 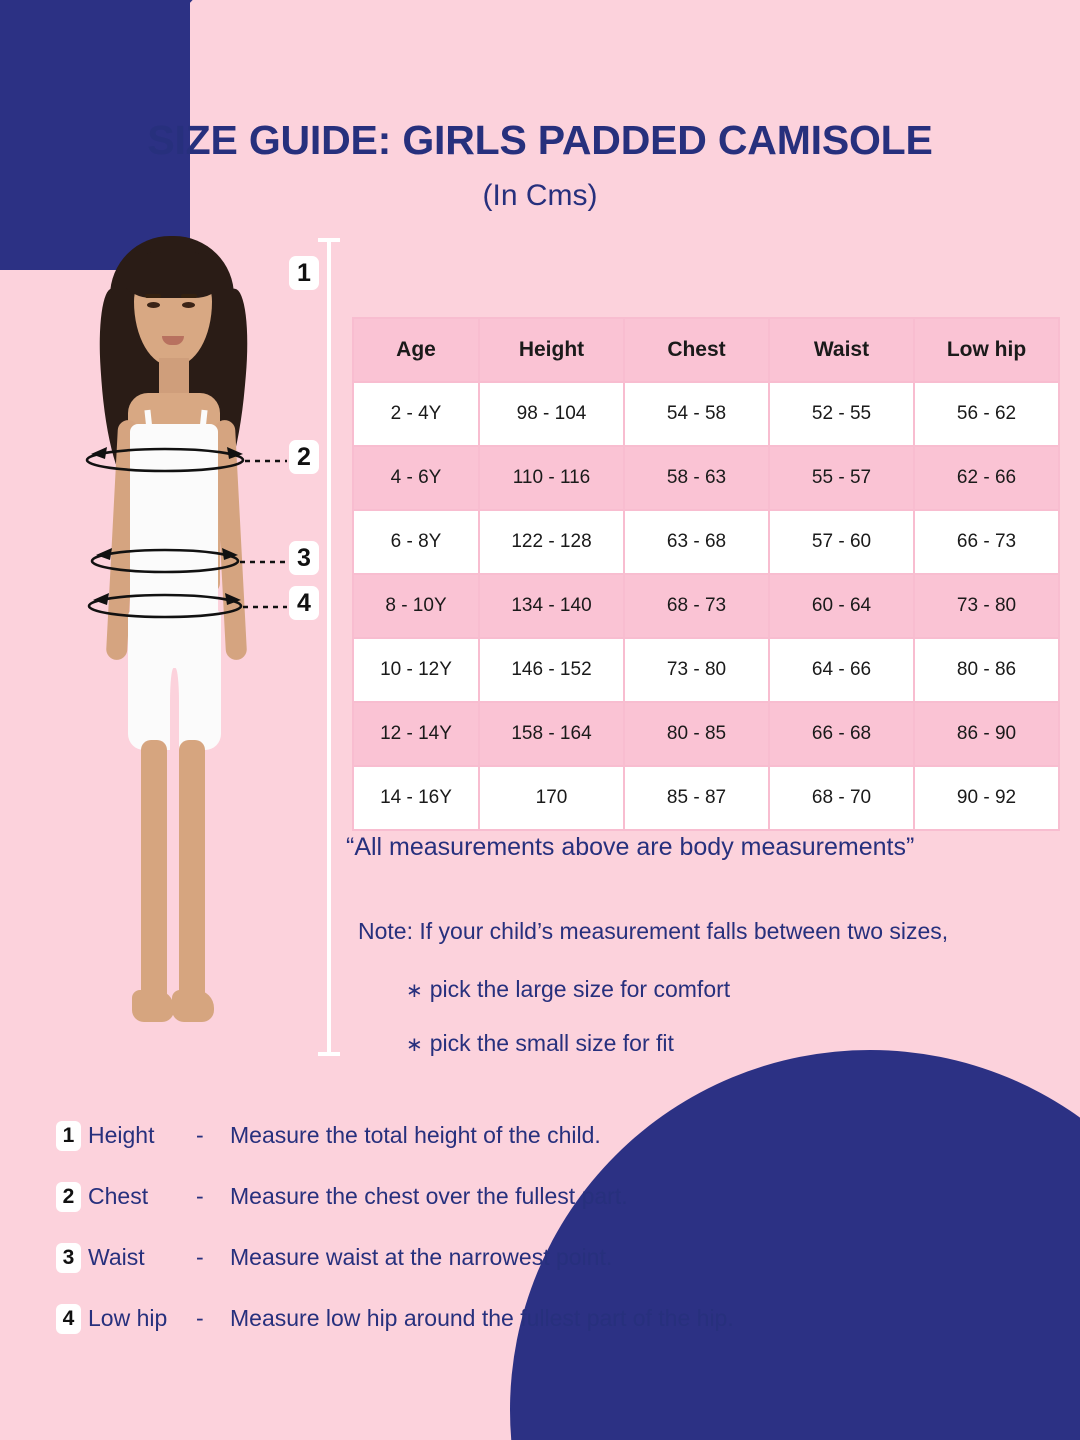 What do you see at coordinates (696, 734) in the screenshot?
I see `cell-chest: 80 - 85` at bounding box center [696, 734].